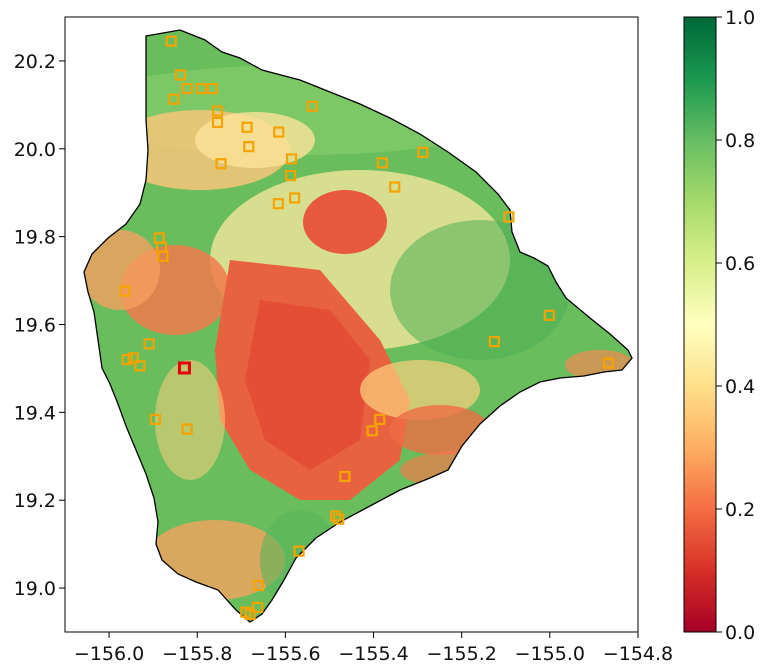 Image resolution: width=765 pixels, height=671 pixels. I want to click on colorbar-tick-label: 0.6, so click(740, 264).